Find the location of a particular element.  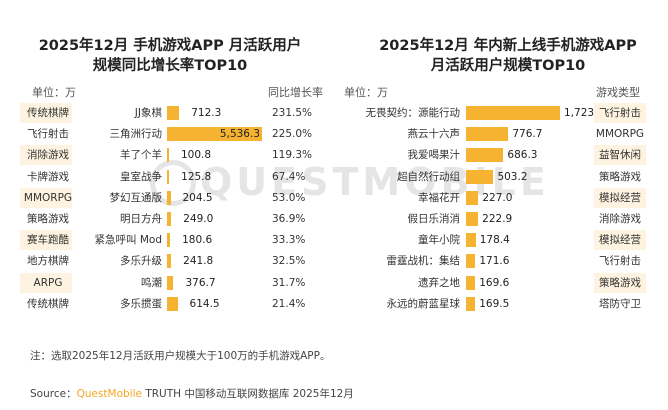

left-growth-header: 同比增长率 is located at coordinates (295, 92).